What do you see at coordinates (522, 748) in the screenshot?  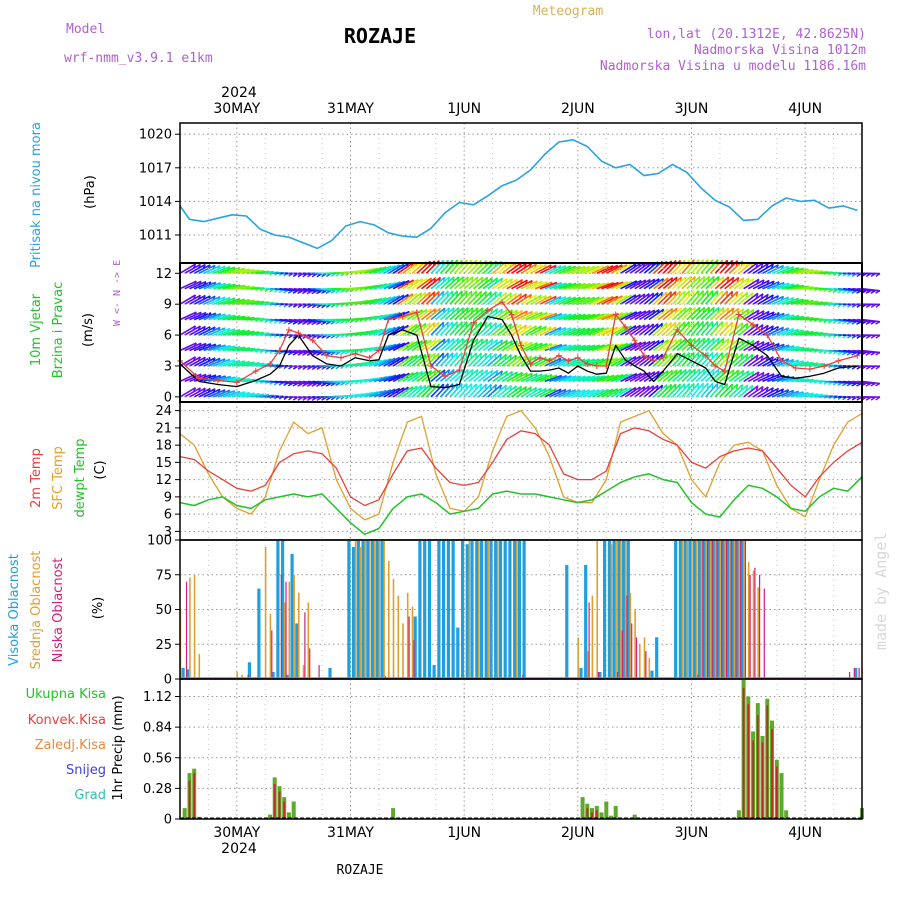 I see `precip-bars` at bounding box center [522, 748].